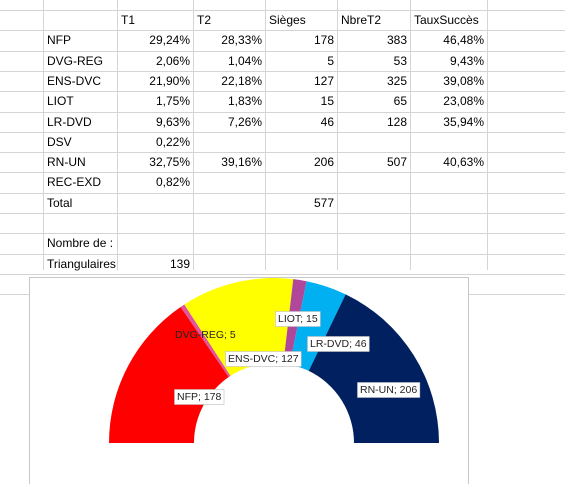 This screenshot has width=565, height=485. I want to click on slice-rn-un, so click(373, 368).